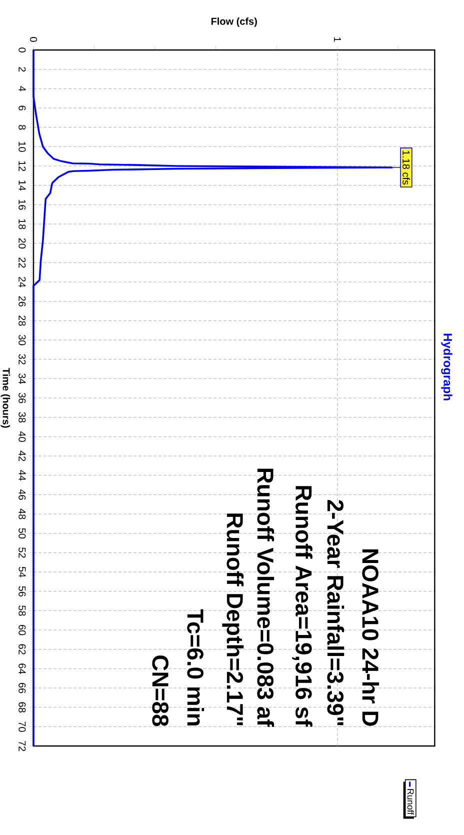 Image resolution: width=464 pixels, height=835 pixels. What do you see at coordinates (22, 127) in the screenshot?
I see `y-tick-label: 8` at bounding box center [22, 127].